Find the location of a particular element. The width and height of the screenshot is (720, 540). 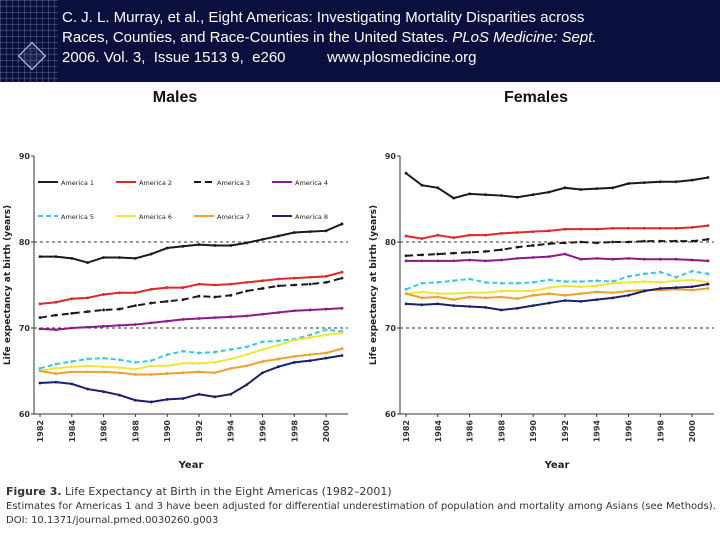

x-tick-label: 2000 is located at coordinates (692, 431).